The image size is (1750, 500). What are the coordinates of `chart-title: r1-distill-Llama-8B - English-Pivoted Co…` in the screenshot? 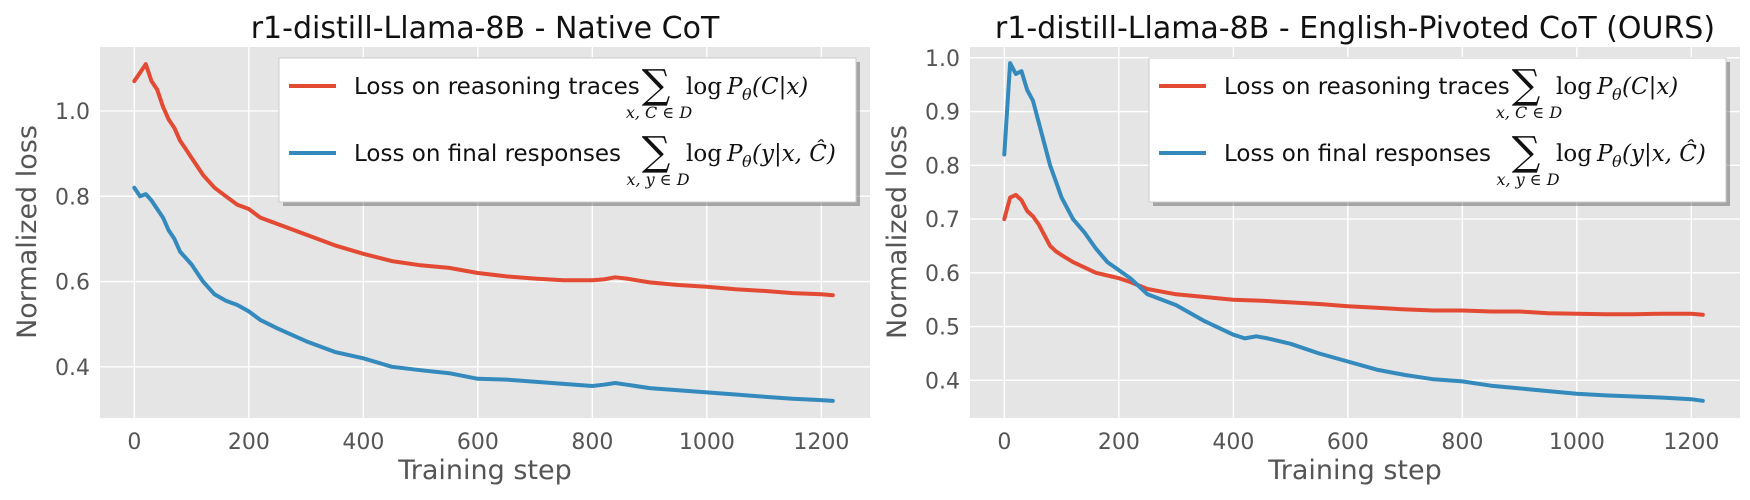 It's located at (1355, 28).